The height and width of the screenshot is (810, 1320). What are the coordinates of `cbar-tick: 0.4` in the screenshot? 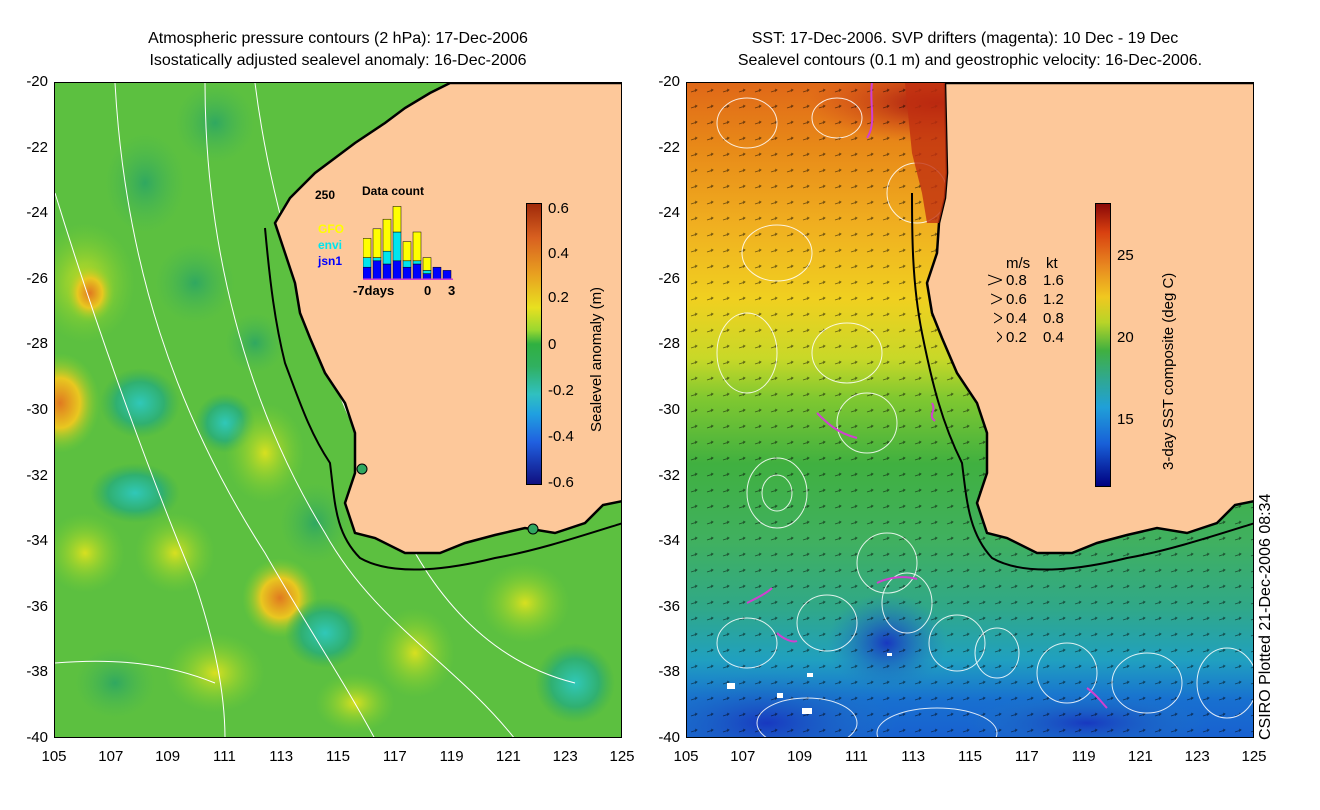 It's located at (558, 253).